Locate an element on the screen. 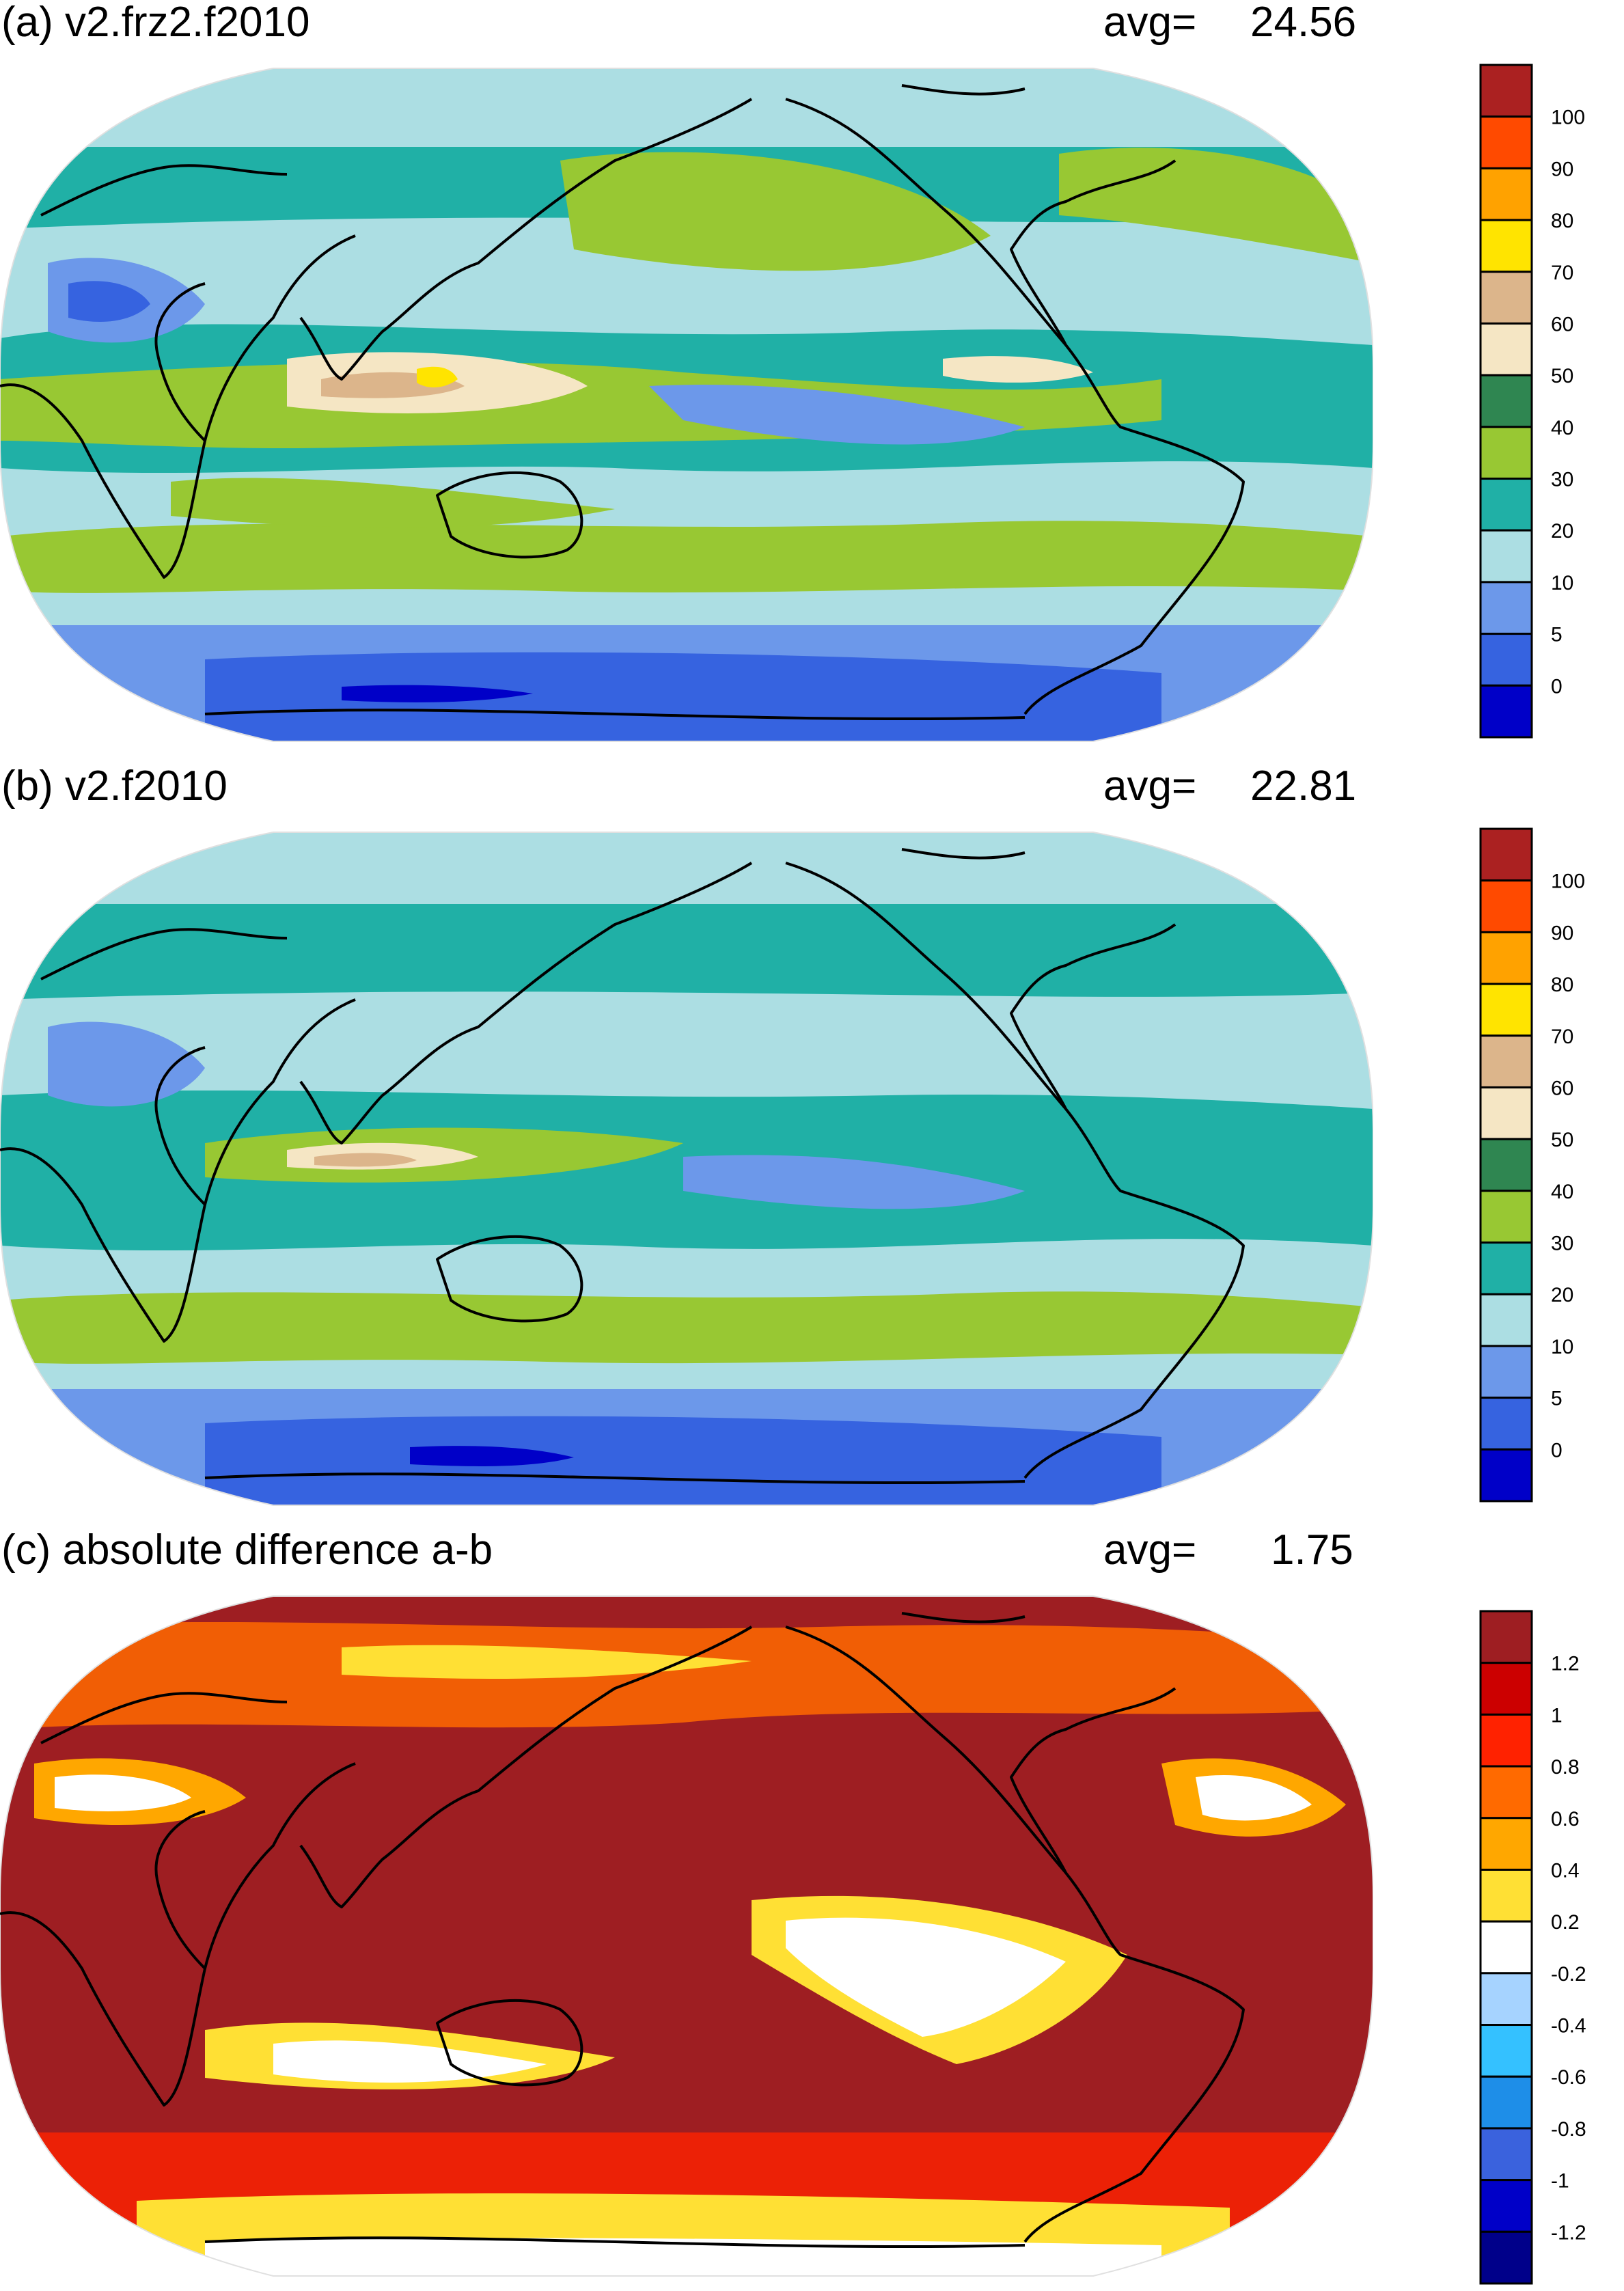 This screenshot has width=1624, height=2291. panel-a-colorbar-tick-label: 10 is located at coordinates (1562, 583).